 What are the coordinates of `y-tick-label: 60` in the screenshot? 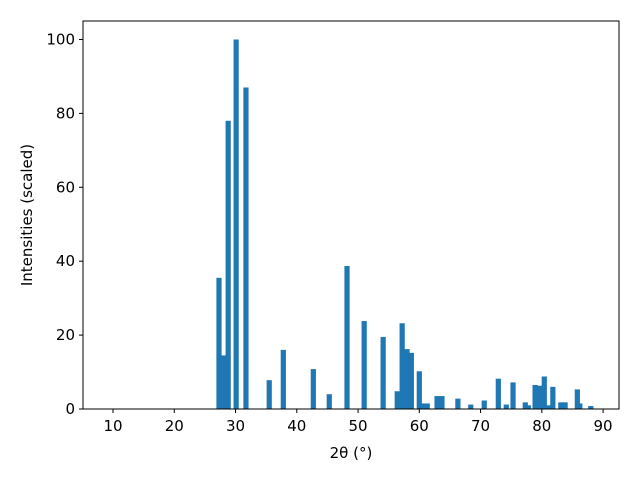 It's located at (65, 187).